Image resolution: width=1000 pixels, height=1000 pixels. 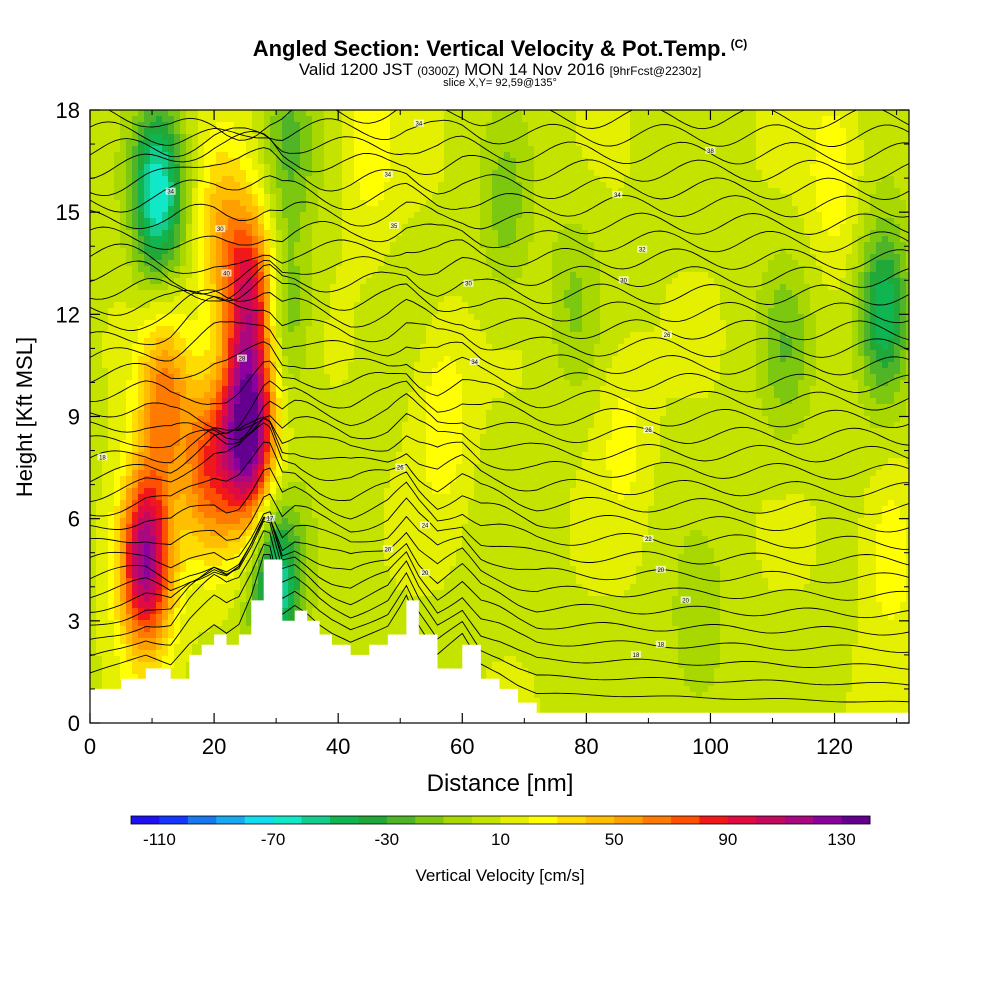 What do you see at coordinates (74, 519) in the screenshot?
I see `y-tick-label: 6` at bounding box center [74, 519].